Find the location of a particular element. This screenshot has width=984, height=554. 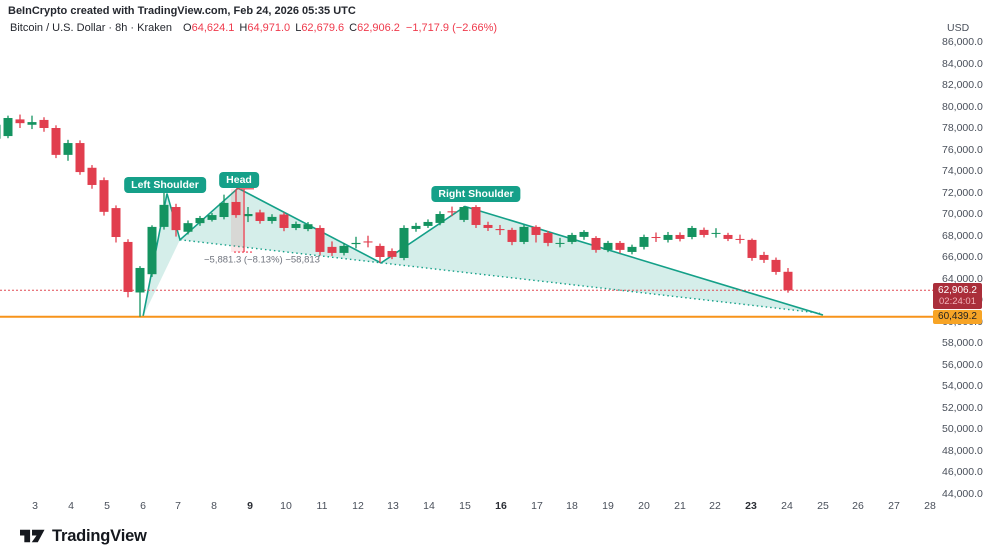

time-tick-label: 24 is located at coordinates (787, 506).